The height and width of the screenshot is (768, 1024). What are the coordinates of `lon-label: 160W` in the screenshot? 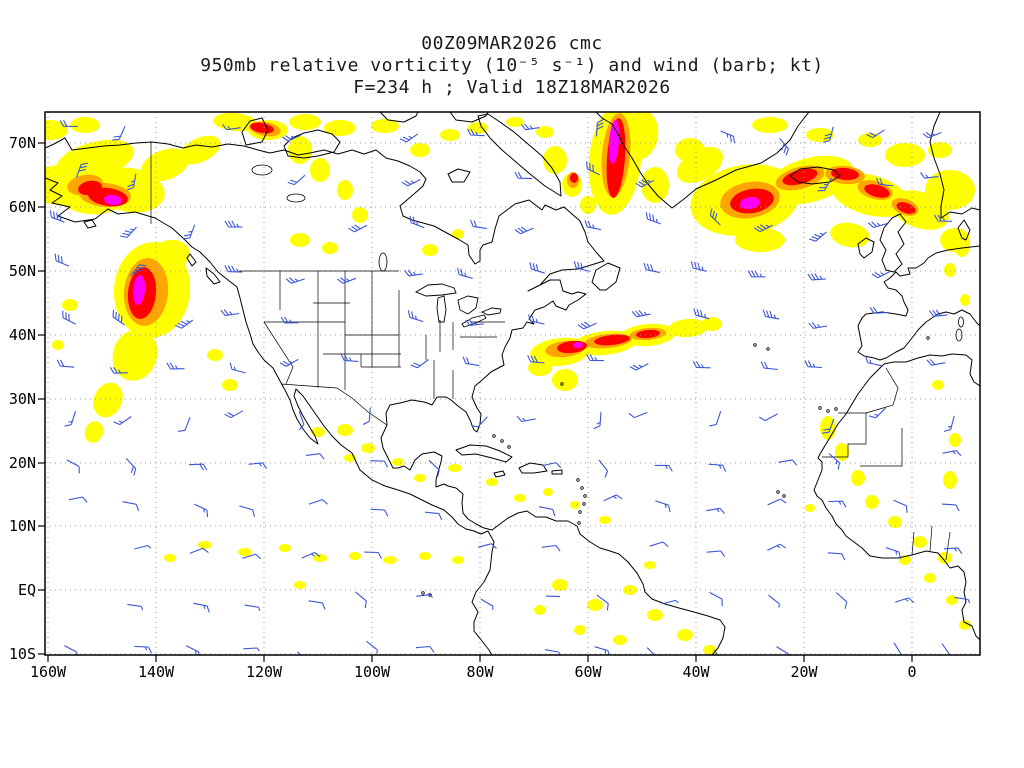 It's located at (48, 672).